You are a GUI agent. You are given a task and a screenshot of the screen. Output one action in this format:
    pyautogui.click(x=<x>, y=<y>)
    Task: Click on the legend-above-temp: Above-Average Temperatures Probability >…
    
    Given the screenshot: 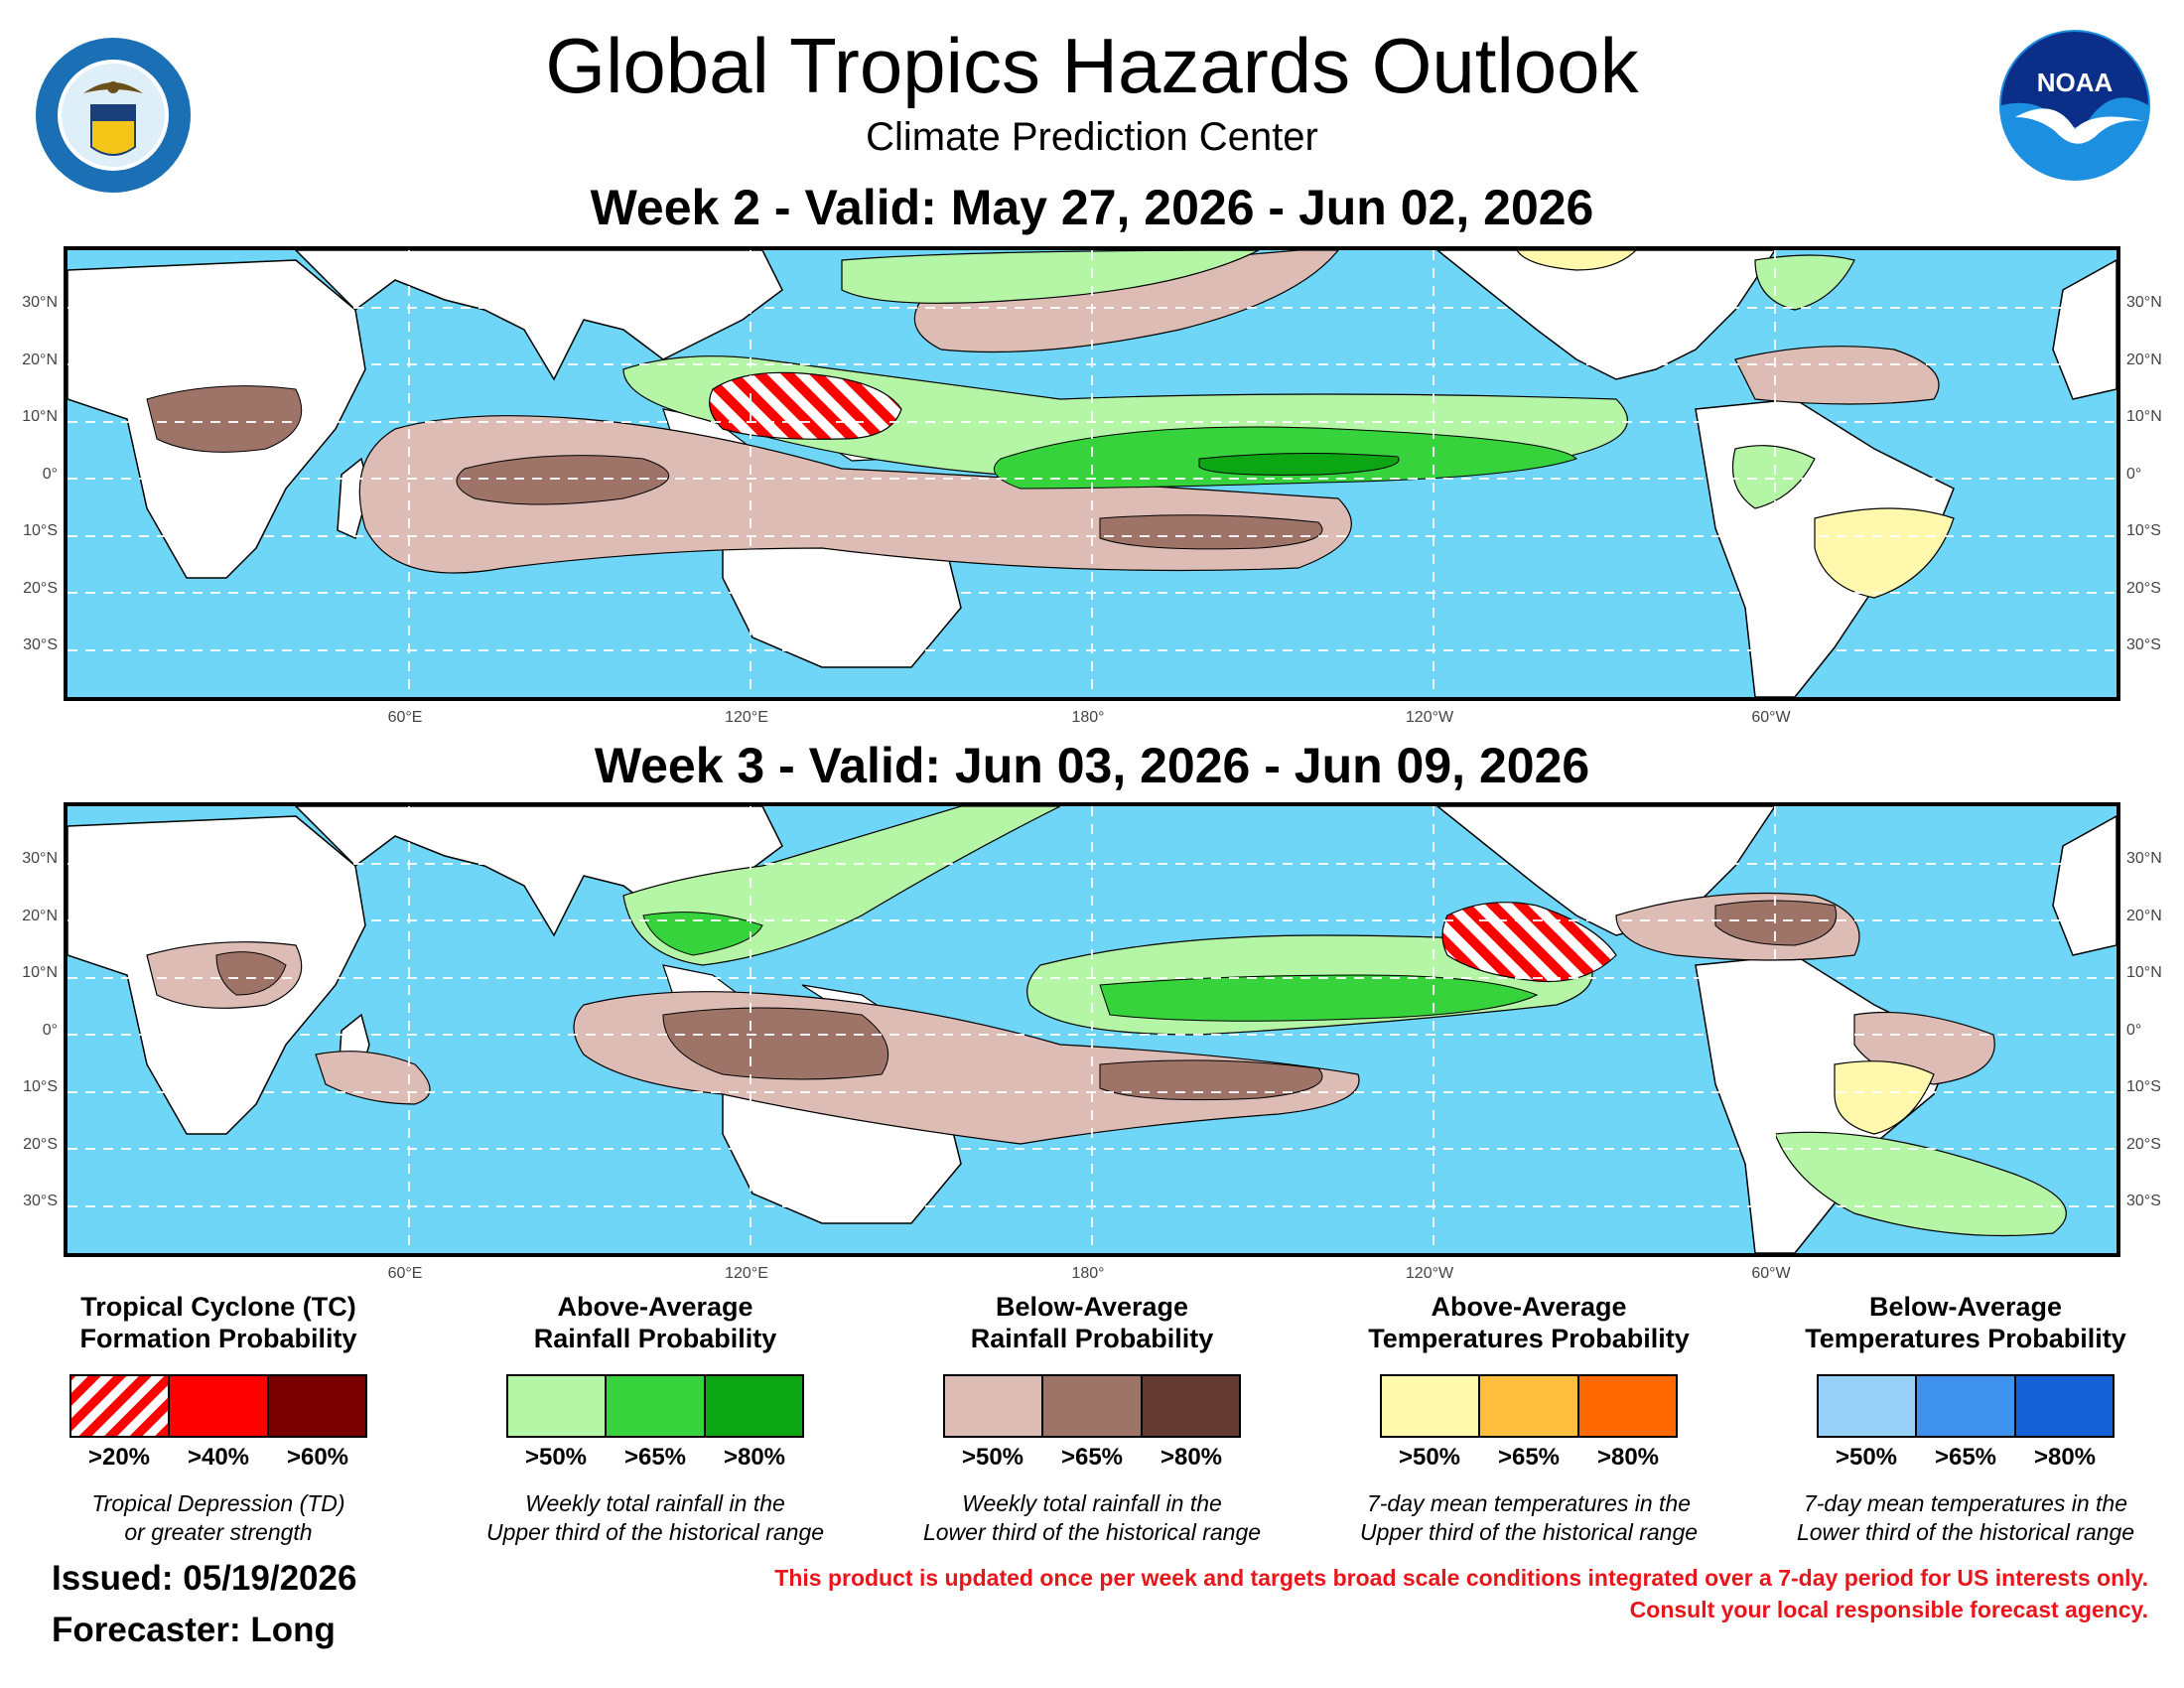 What is the action you would take?
    pyautogui.click(x=1528, y=1419)
    